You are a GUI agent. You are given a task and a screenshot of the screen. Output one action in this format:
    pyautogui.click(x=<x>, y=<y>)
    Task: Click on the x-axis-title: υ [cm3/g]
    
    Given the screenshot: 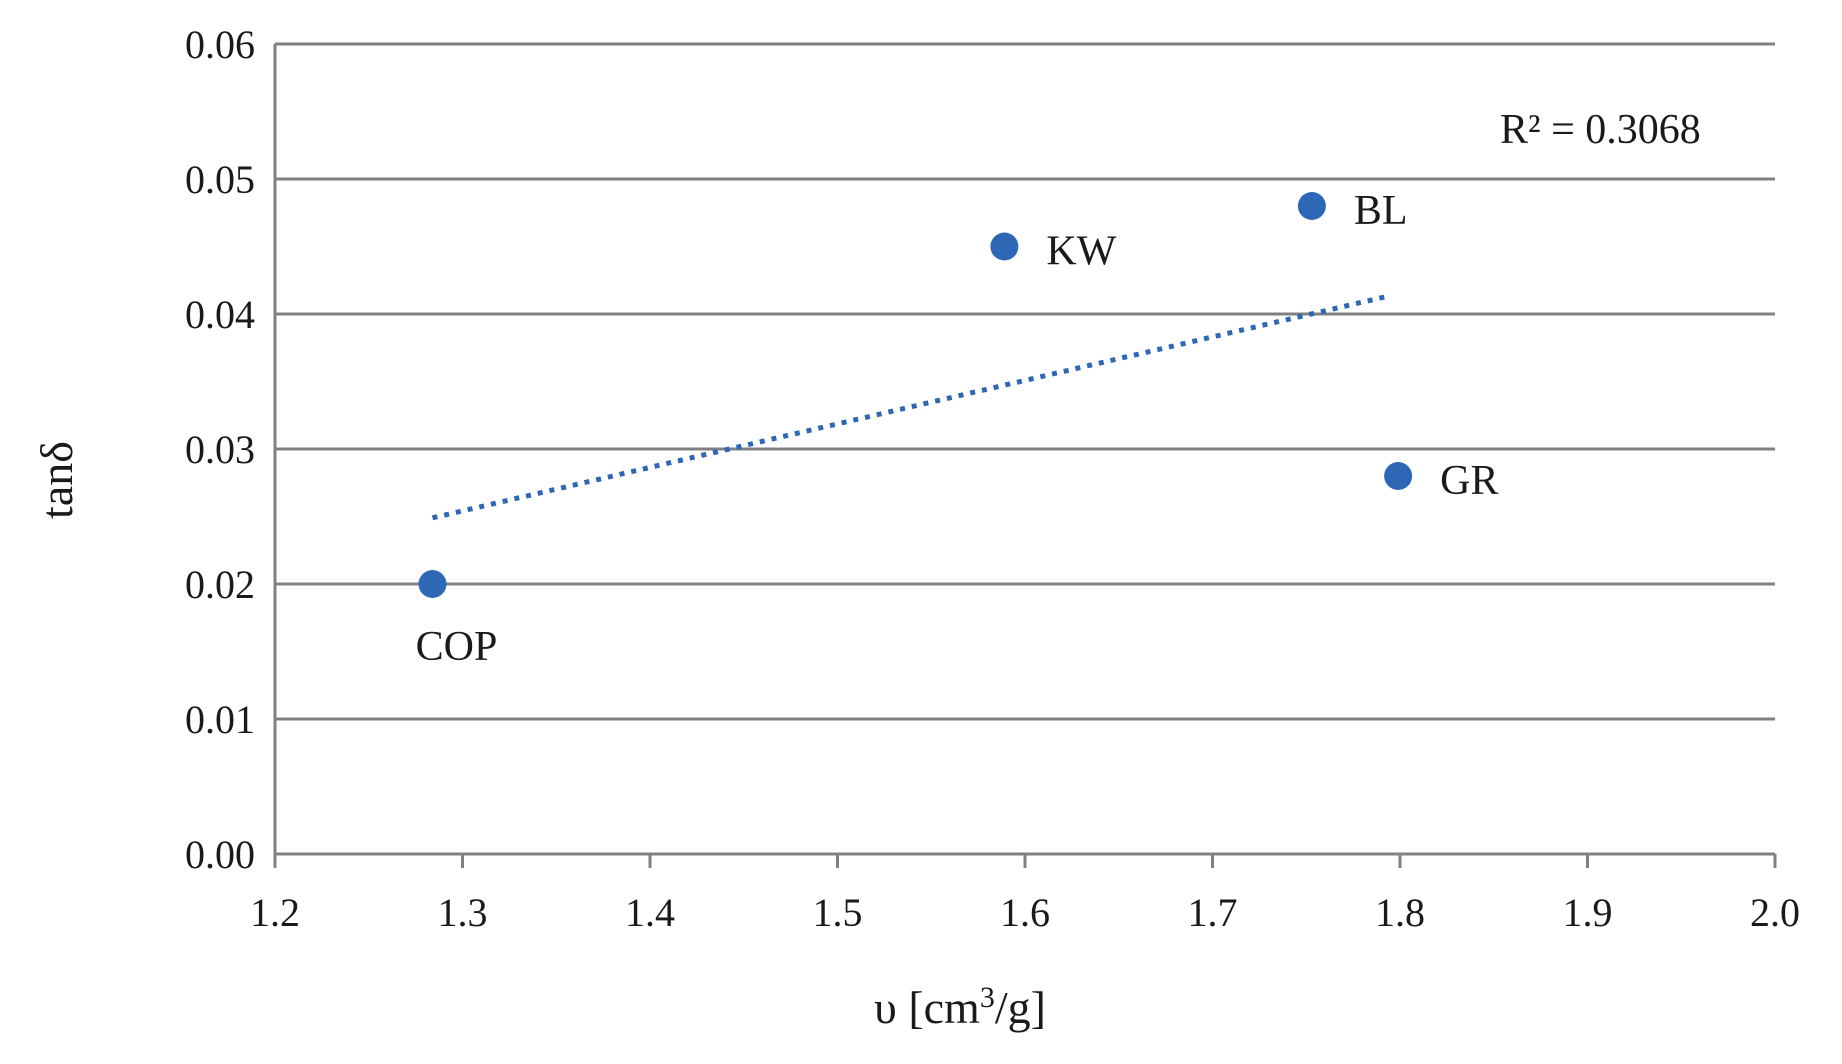 What is the action you would take?
    pyautogui.click(x=960, y=1007)
    